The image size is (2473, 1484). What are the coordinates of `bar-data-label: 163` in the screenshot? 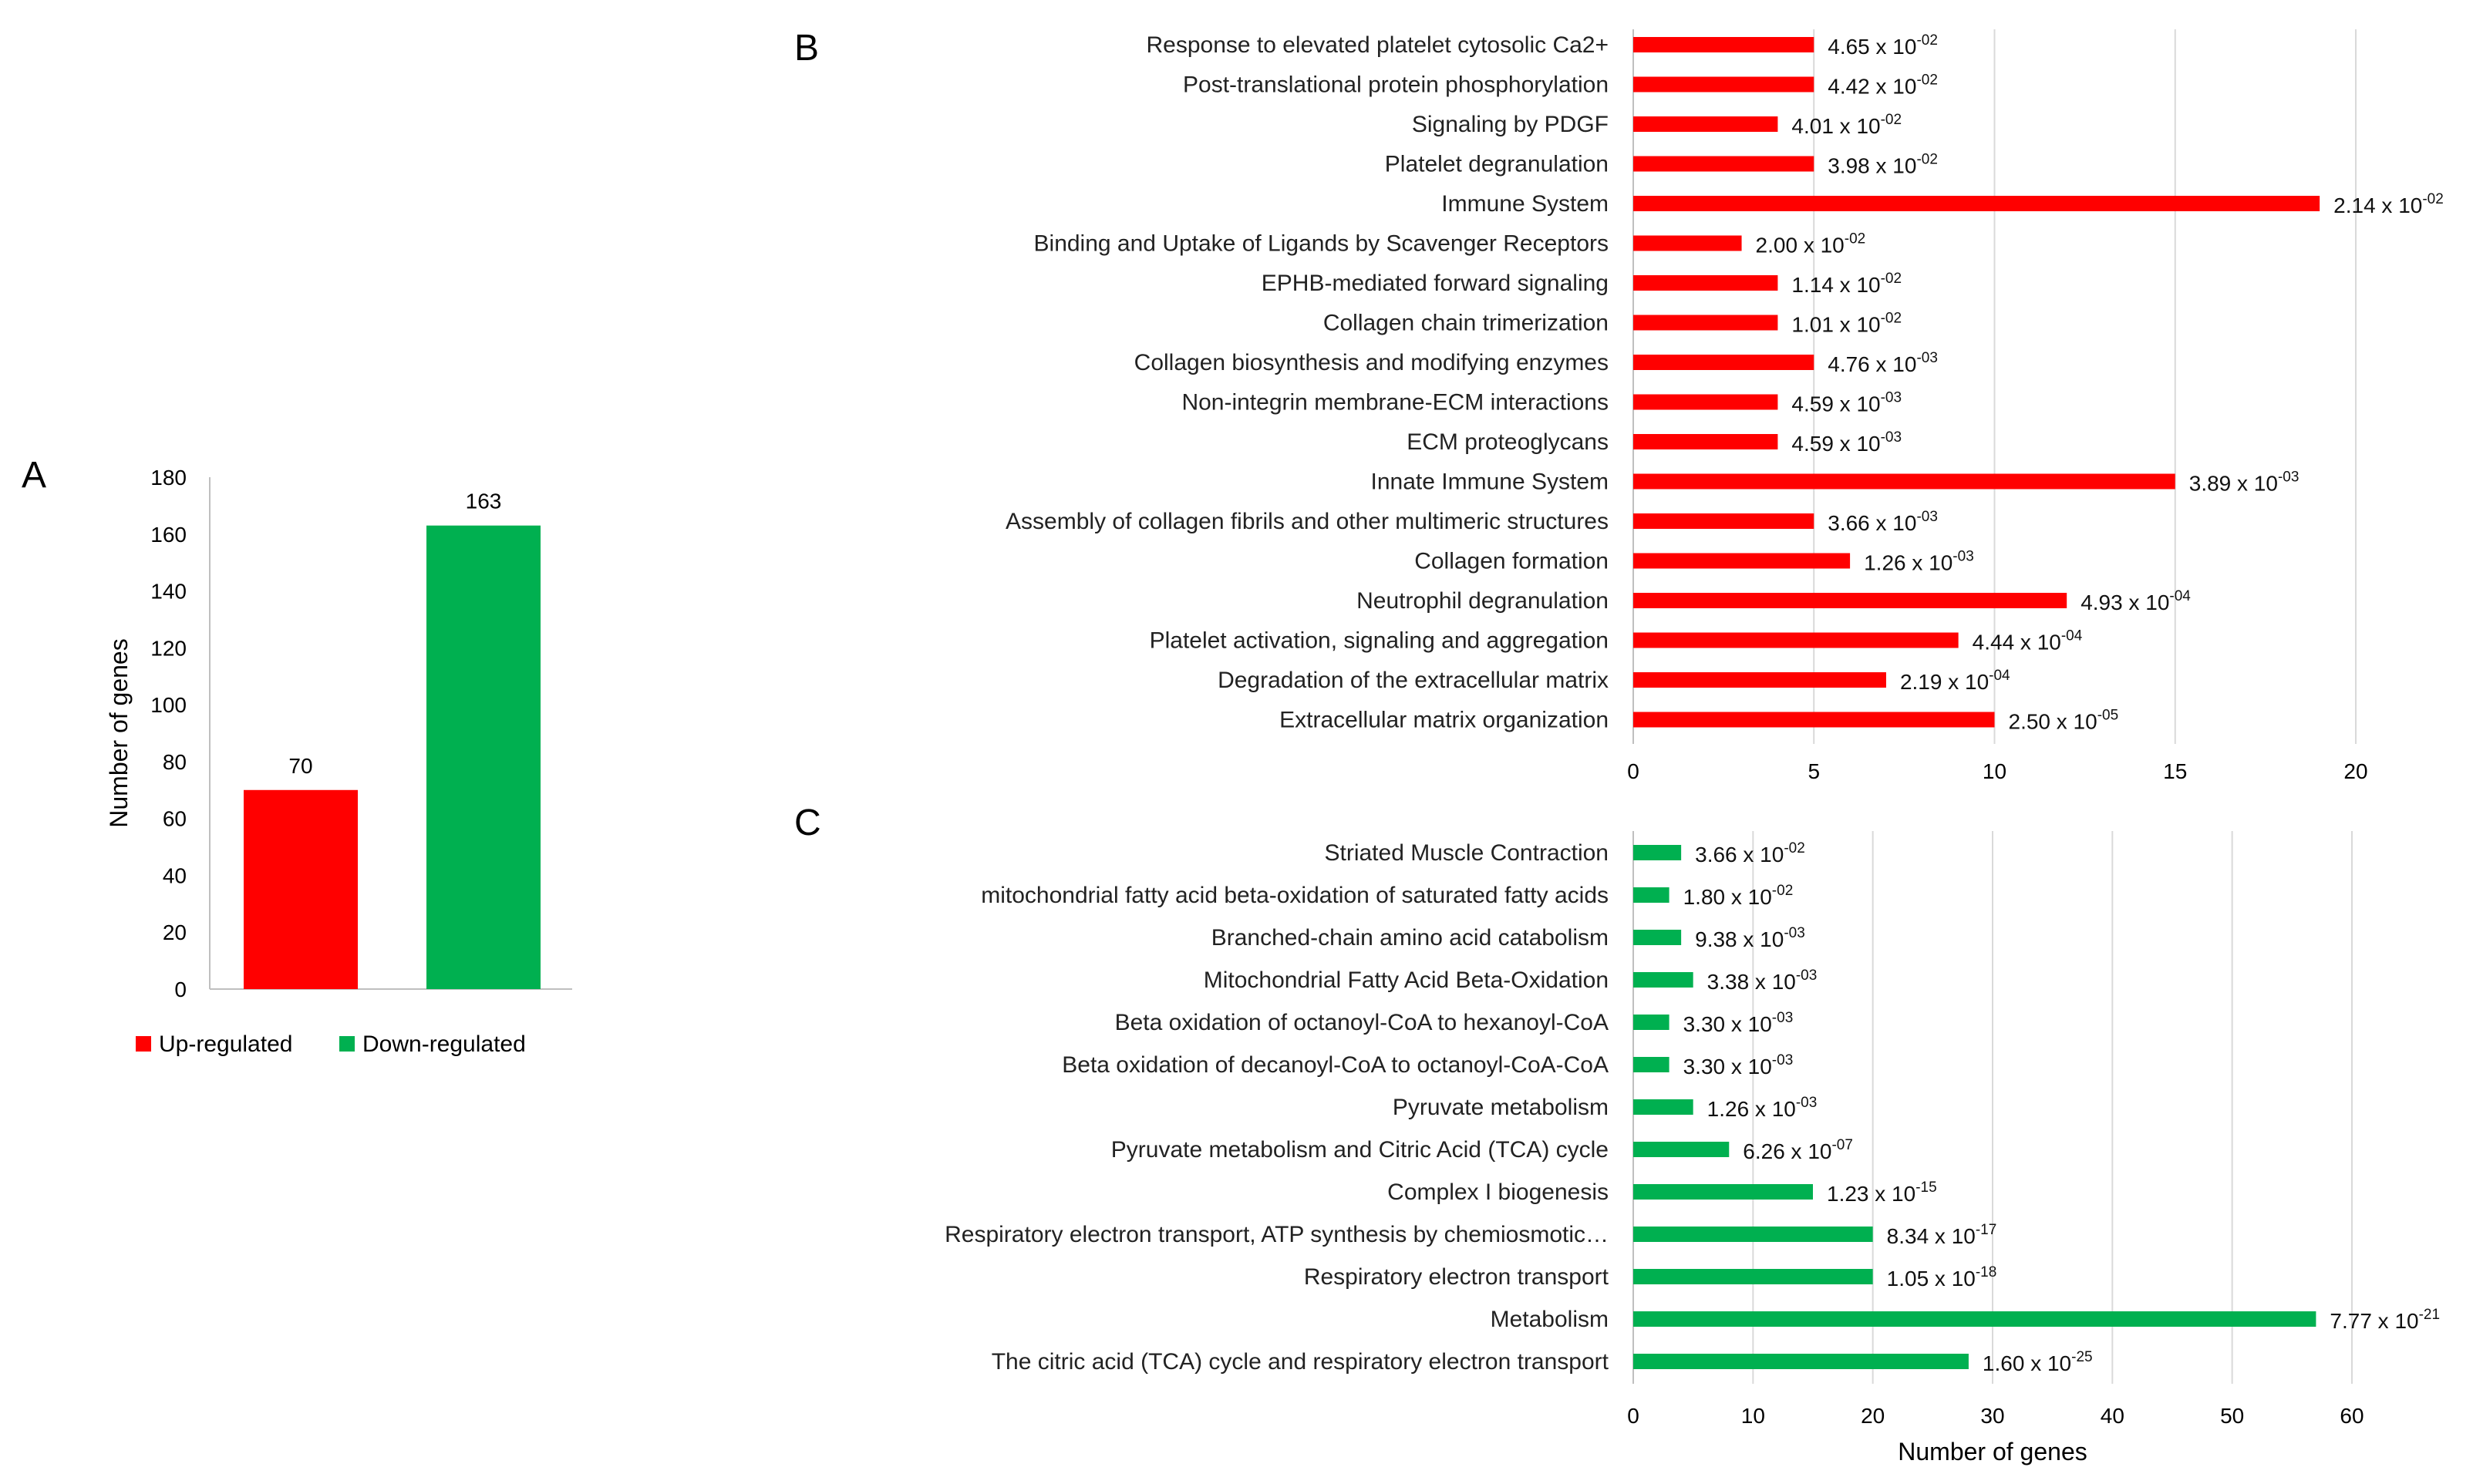 It's located at (484, 502).